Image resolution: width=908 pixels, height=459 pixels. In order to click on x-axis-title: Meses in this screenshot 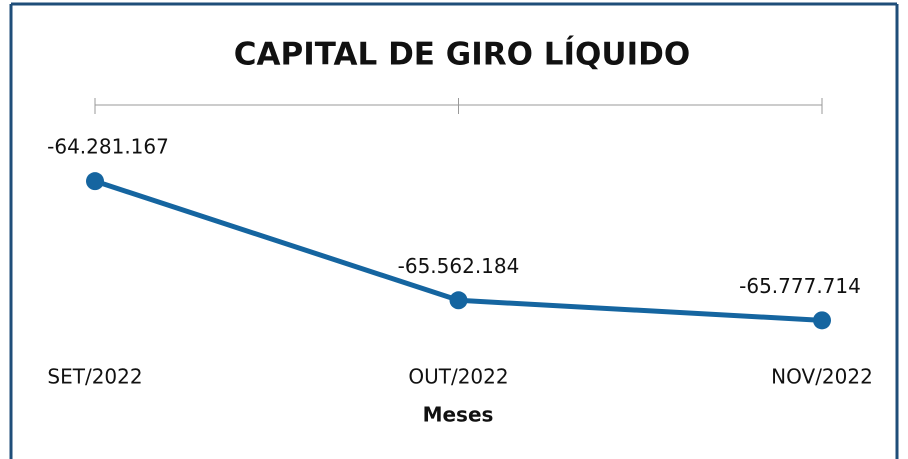, I will do `click(458, 415)`.